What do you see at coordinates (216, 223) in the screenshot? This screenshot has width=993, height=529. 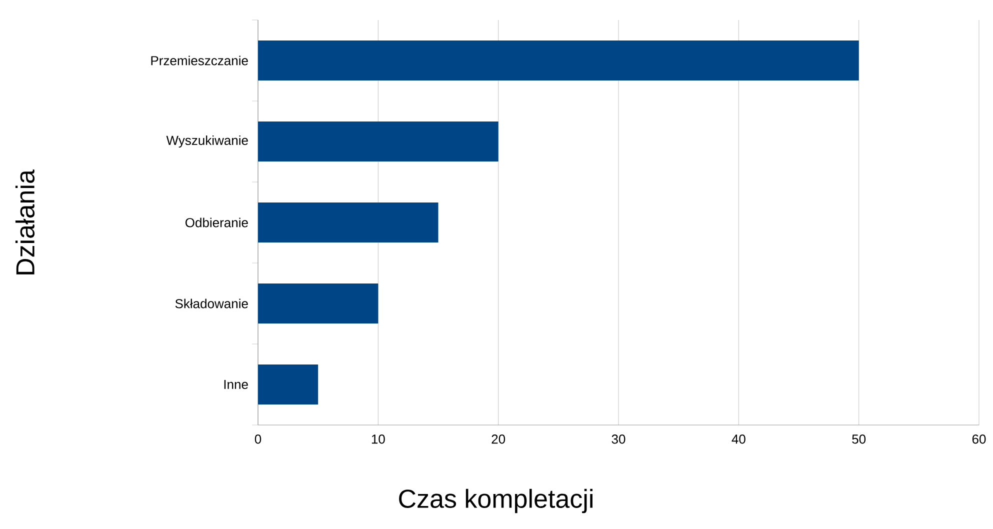 I see `y-tick-label: Odbieranie` at bounding box center [216, 223].